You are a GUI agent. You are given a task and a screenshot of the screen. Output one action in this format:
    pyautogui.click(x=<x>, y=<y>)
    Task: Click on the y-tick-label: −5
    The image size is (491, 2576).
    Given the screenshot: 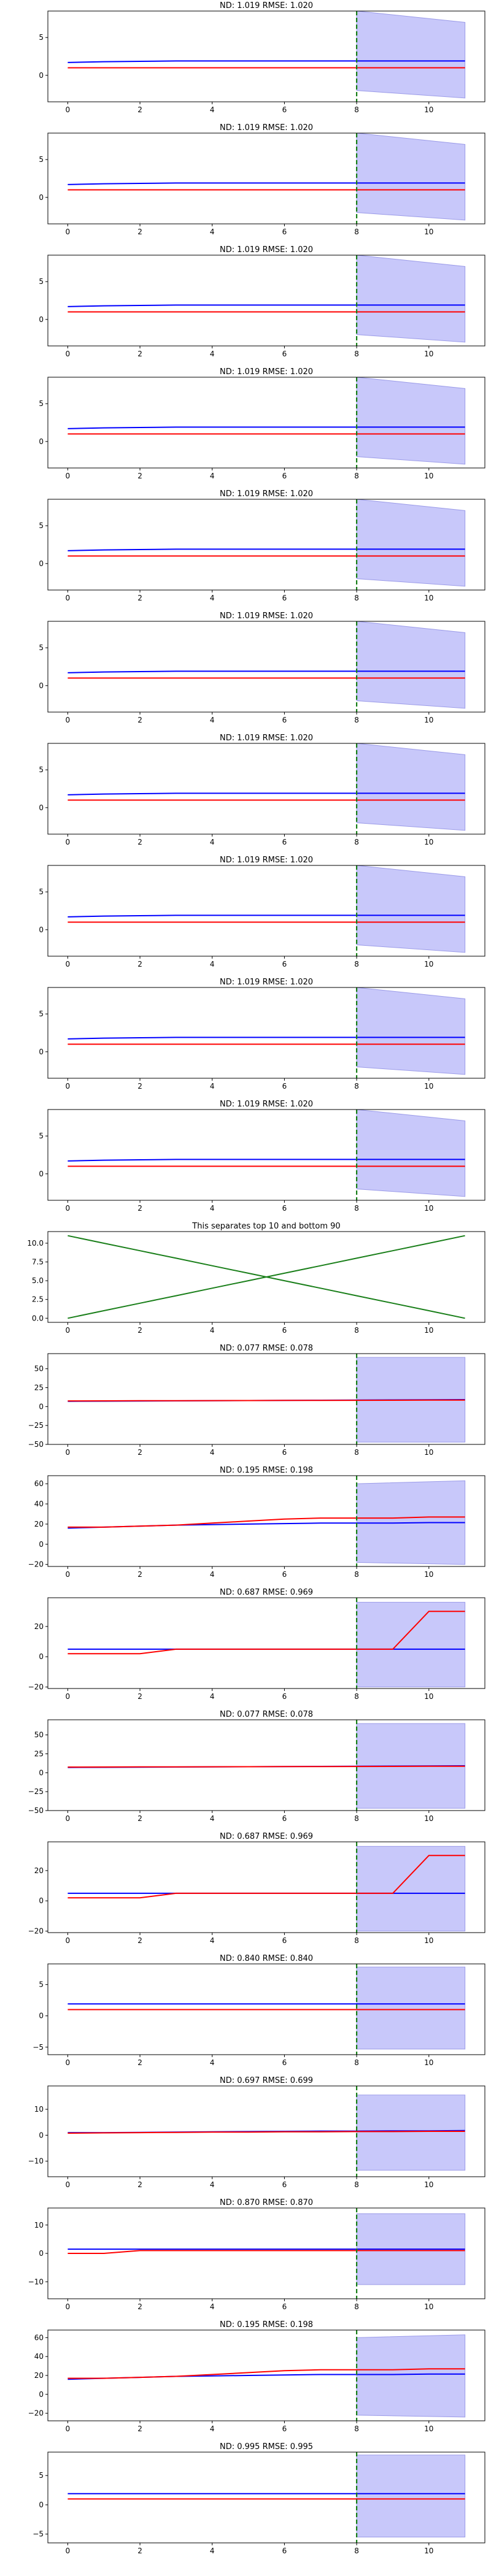 What is the action you would take?
    pyautogui.click(x=39, y=2534)
    